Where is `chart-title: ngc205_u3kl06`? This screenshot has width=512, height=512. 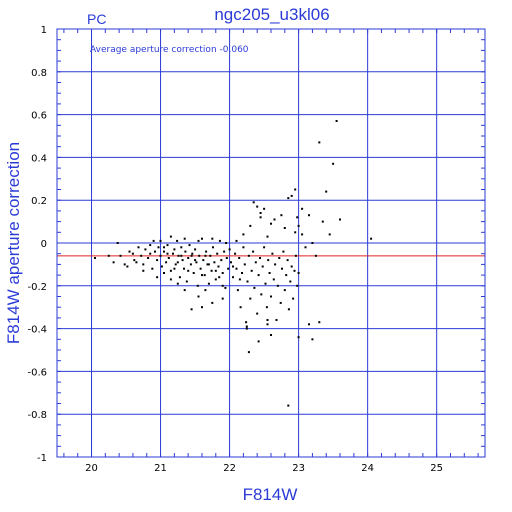 chart-title: ngc205_u3kl06 is located at coordinates (271, 14).